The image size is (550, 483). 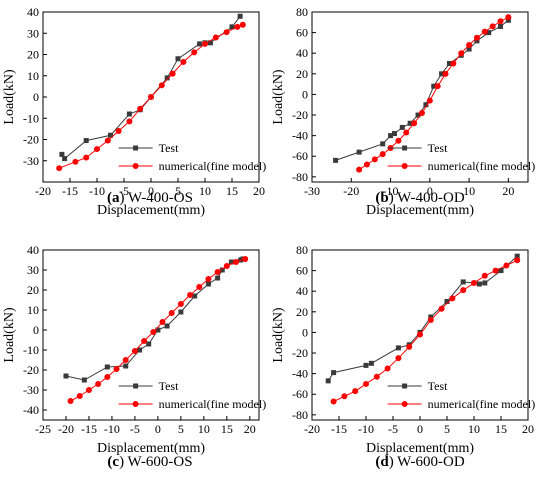 What do you see at coordinates (227, 429) in the screenshot?
I see `x-tick-label: 15` at bounding box center [227, 429].